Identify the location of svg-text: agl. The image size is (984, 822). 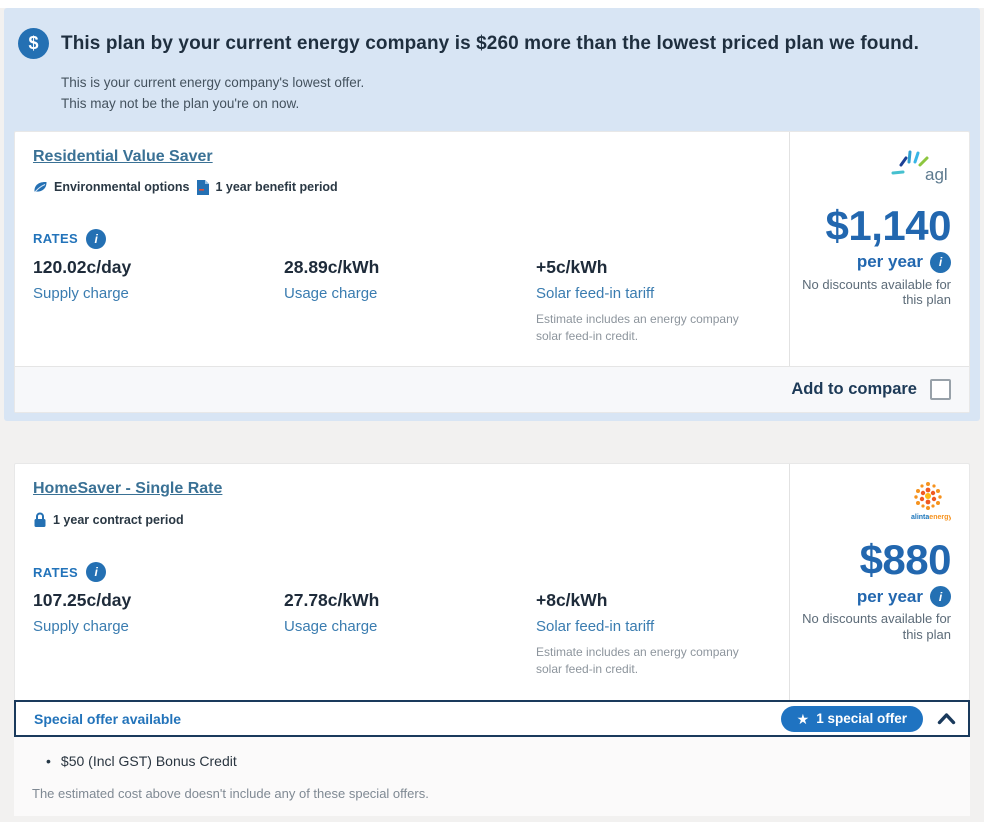
(936, 174).